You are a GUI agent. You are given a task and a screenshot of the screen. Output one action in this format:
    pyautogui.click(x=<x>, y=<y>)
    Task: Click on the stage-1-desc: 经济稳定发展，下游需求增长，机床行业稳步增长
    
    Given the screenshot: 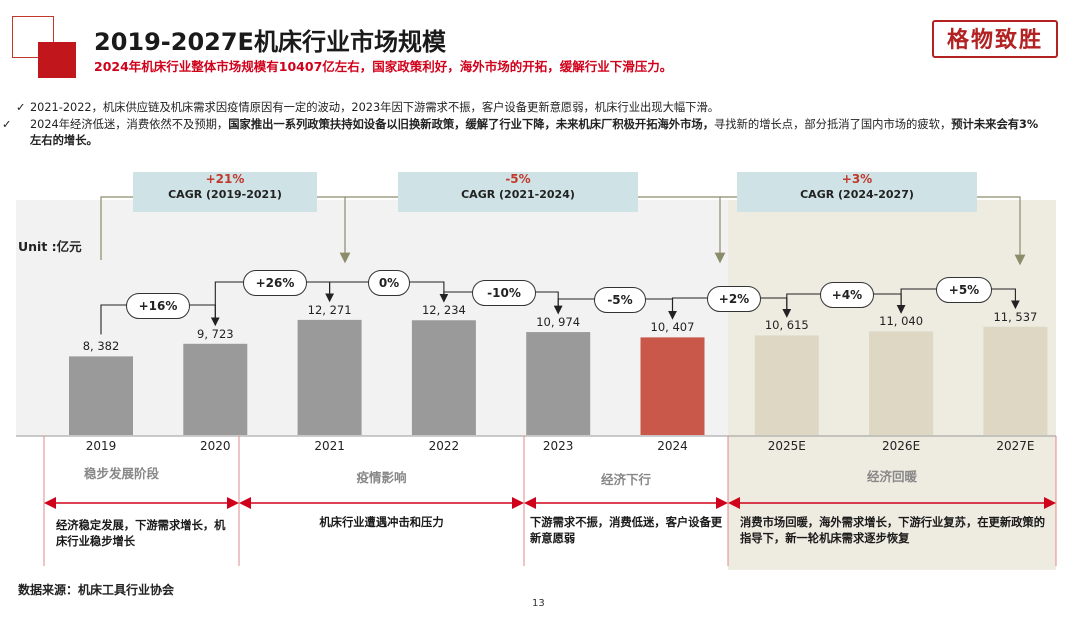 What is the action you would take?
    pyautogui.click(x=141, y=533)
    